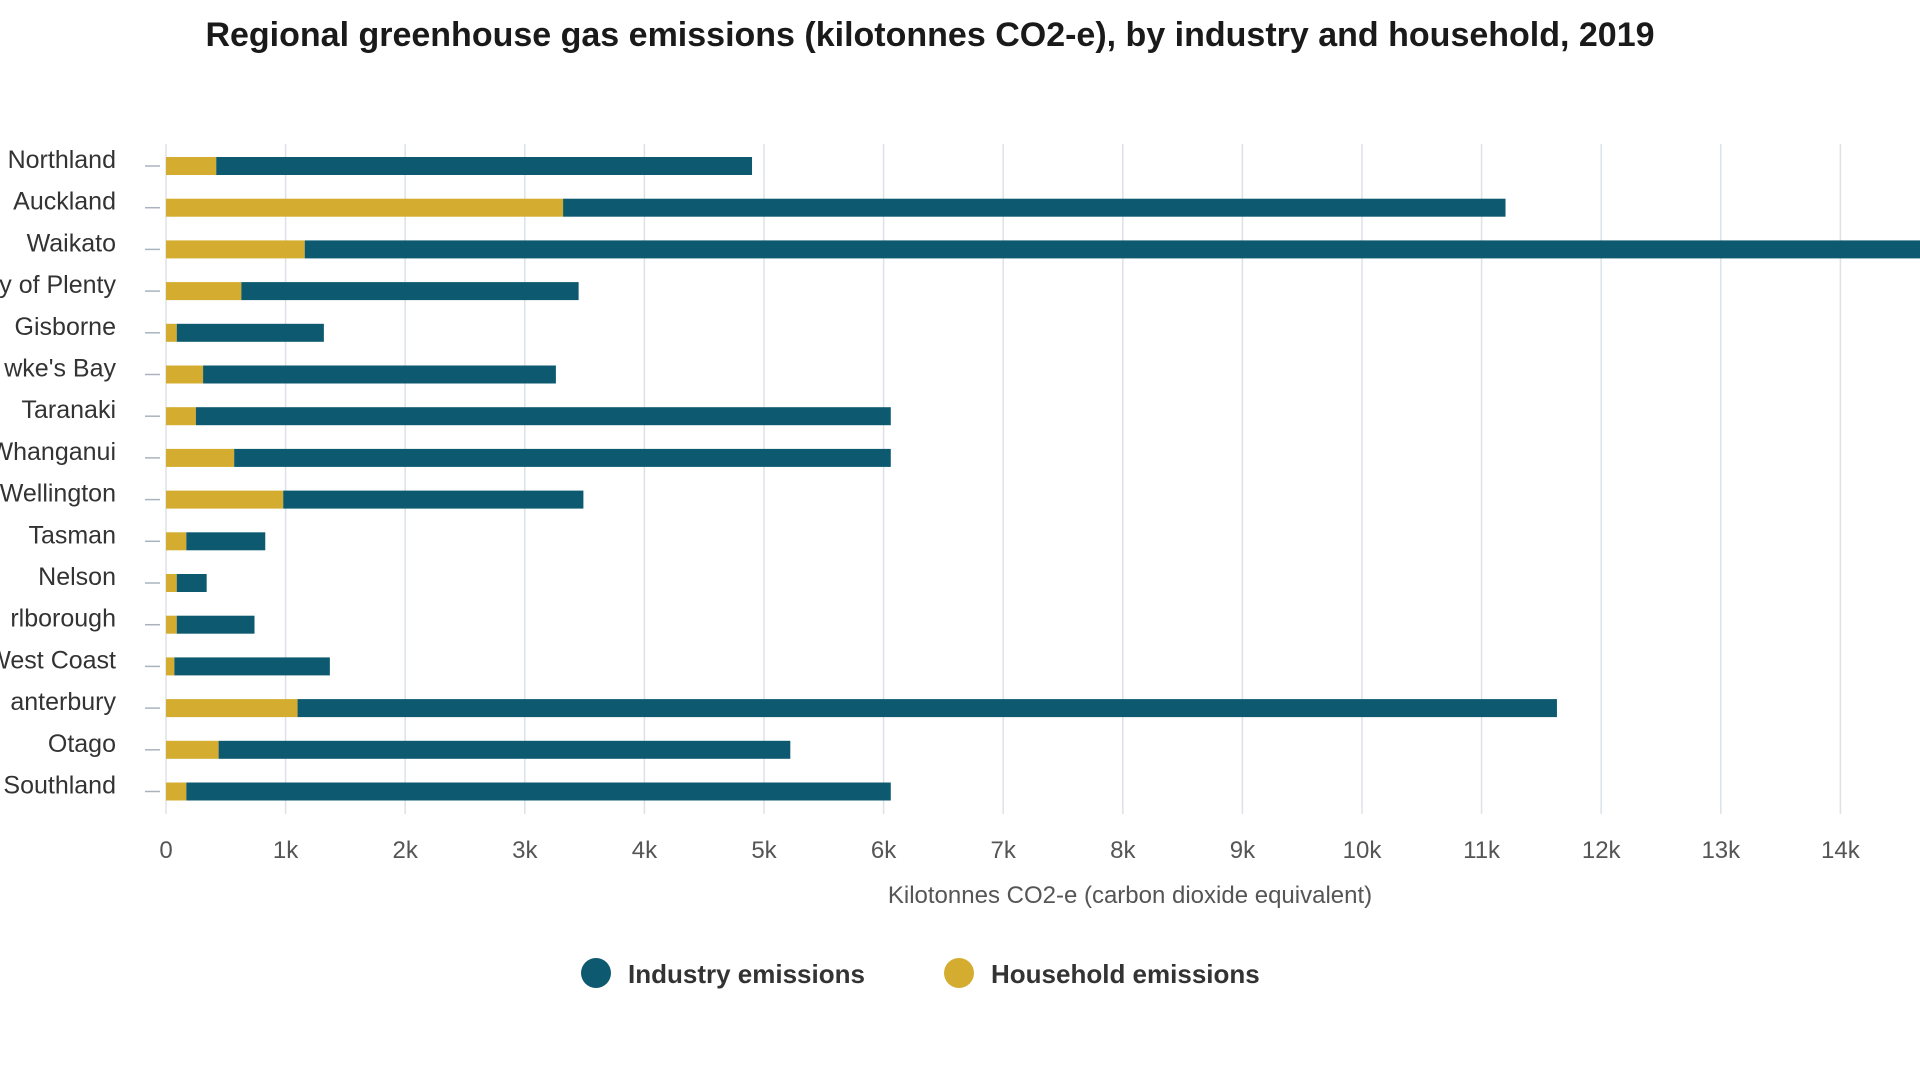 The image size is (1920, 1080). What do you see at coordinates (165, 850) in the screenshot?
I see `x-tick-label-0: 0` at bounding box center [165, 850].